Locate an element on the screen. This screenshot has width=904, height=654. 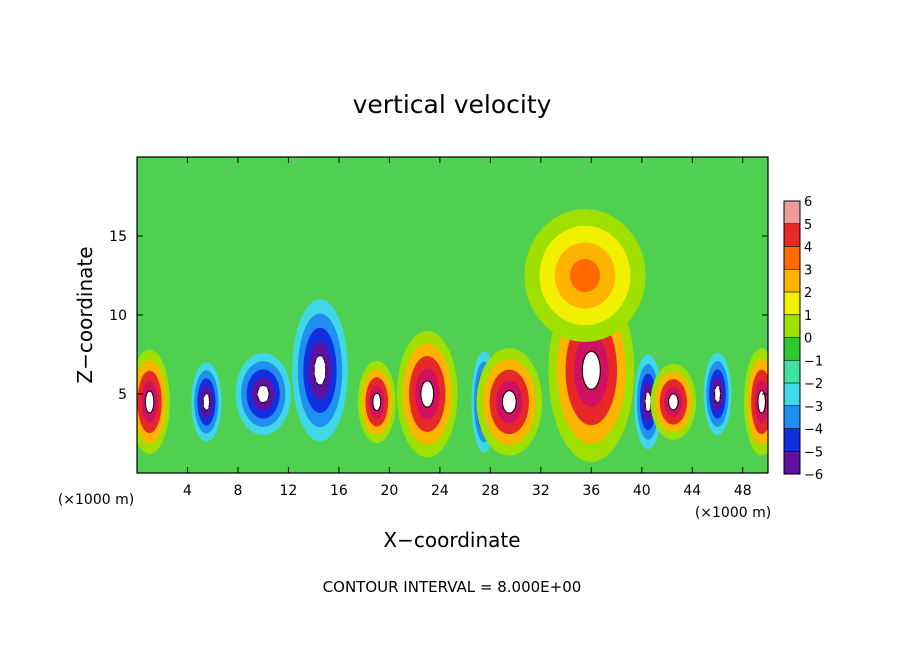
colorbar-label: −2 is located at coordinates (813, 384).